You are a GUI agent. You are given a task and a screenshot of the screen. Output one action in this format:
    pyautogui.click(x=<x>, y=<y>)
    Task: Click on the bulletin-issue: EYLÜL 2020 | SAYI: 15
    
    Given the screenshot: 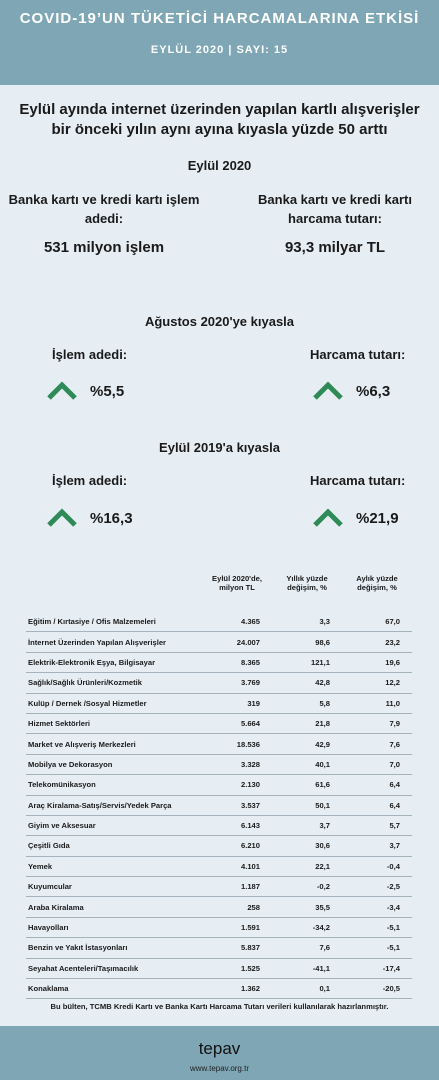 What is the action you would take?
    pyautogui.click(x=219, y=50)
    